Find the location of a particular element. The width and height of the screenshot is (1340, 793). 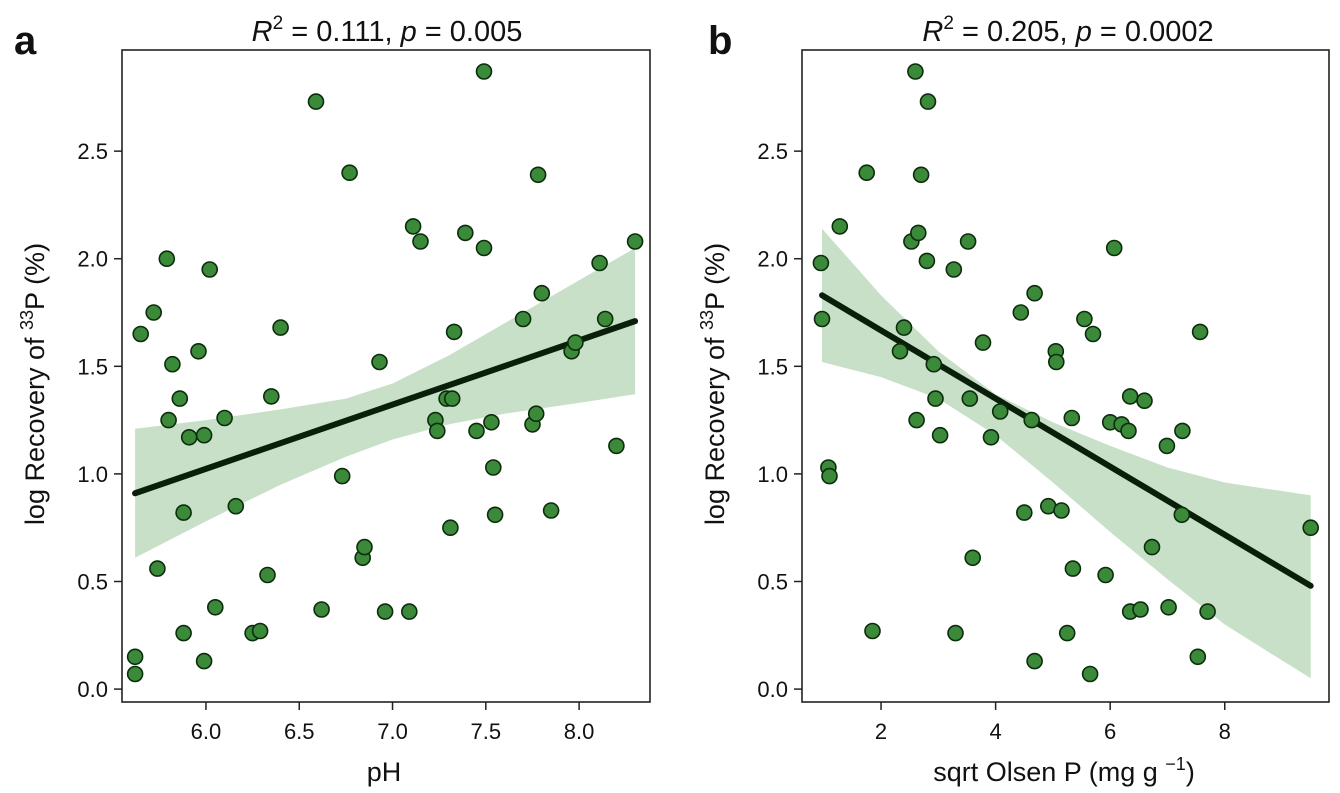

panel-b-x-ticks: 2 4 6 8 is located at coordinates (1053, 723).